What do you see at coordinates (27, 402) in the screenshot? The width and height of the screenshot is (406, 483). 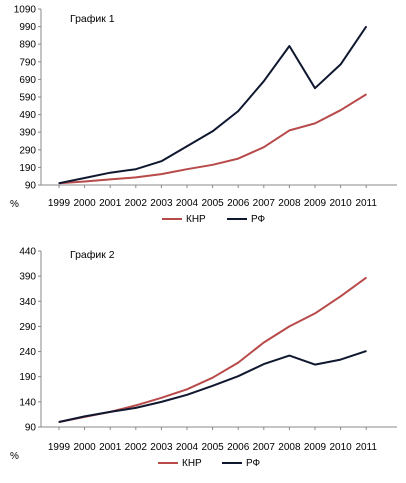 I see `y-tick-label: 140` at bounding box center [27, 402].